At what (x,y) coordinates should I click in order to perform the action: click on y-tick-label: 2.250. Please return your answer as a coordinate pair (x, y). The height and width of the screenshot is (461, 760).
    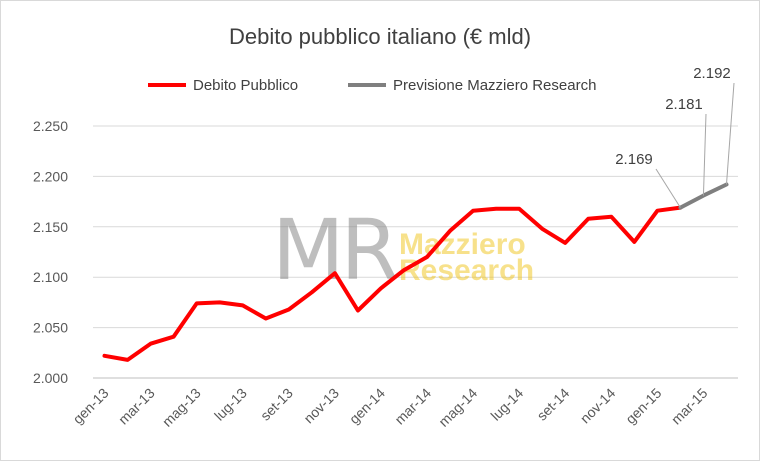
    Looking at the image, I should click on (50, 126).